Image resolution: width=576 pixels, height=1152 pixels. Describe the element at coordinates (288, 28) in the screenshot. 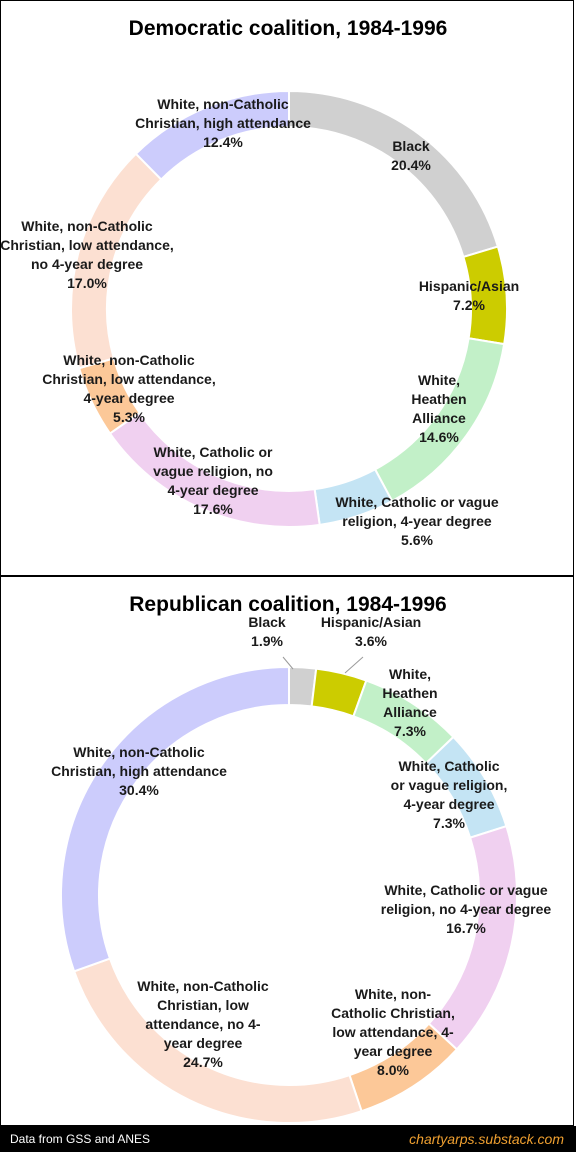

I see `chart-title: Democratic coalition, 1984-1996` at that location.